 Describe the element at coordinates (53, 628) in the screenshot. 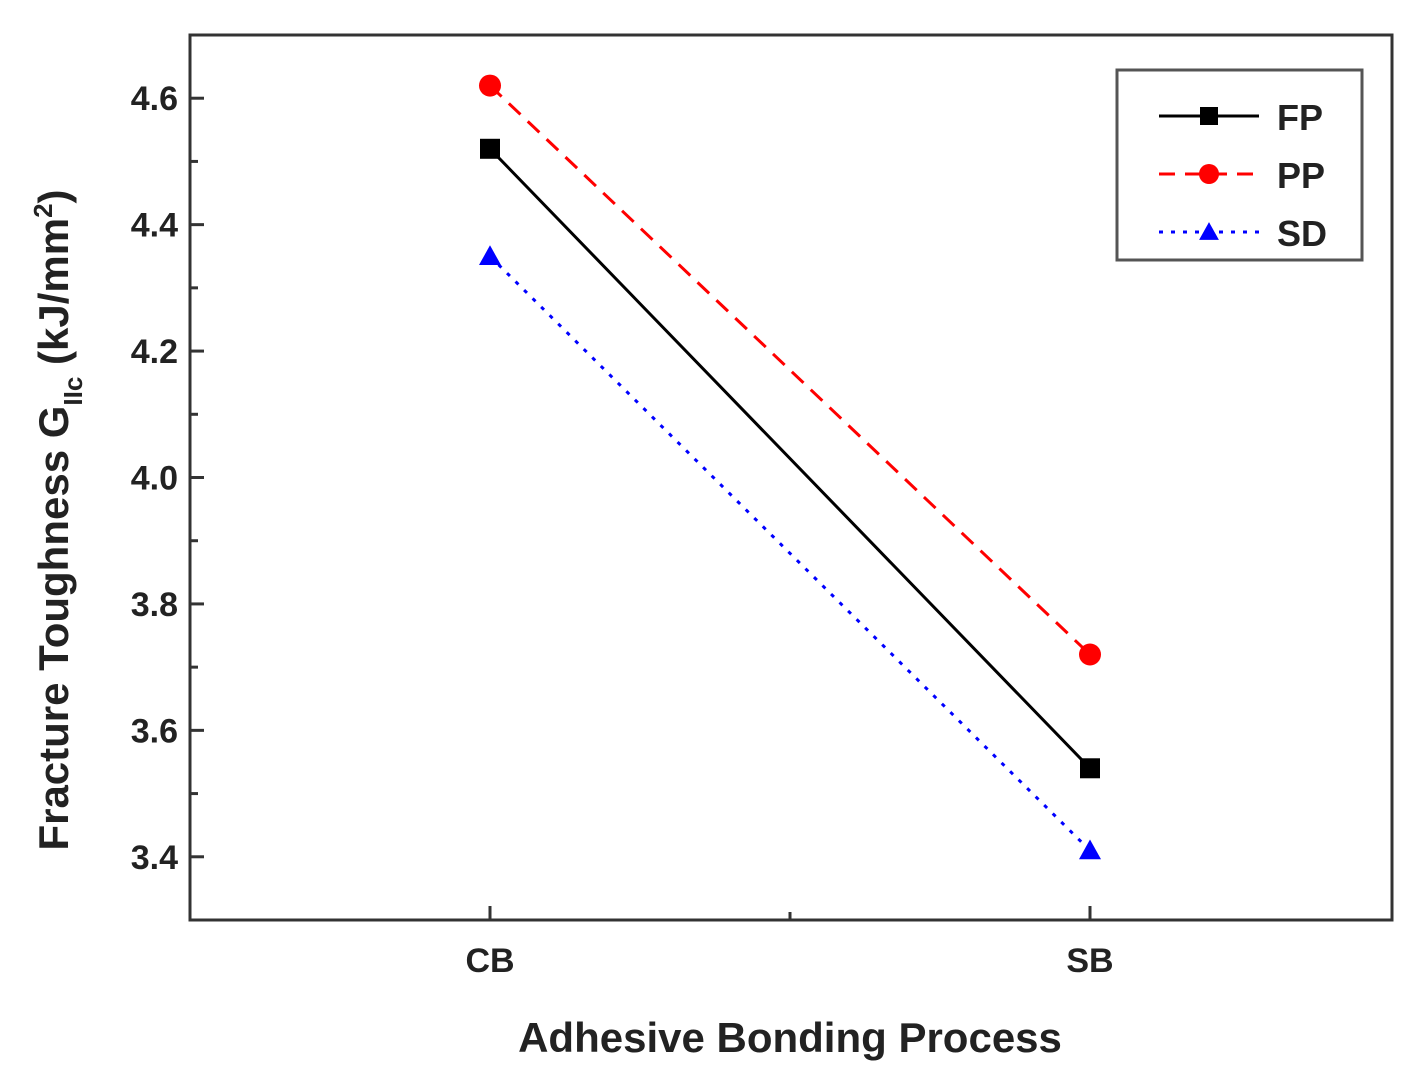

I see `y-axis-title-main: Fracture Toughness G` at that location.